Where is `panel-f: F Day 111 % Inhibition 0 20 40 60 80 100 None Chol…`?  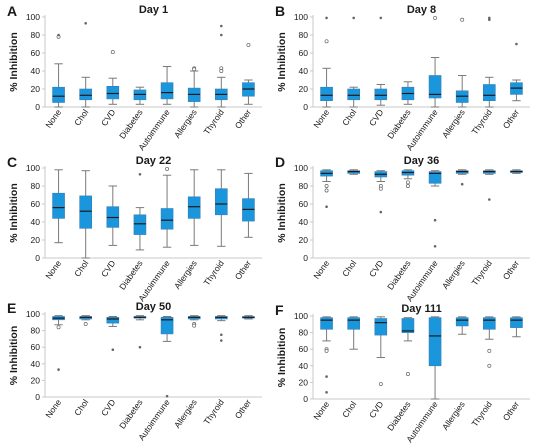
panel-f: F Day 111 % Inhibition 0 20 40 60 80 100 None Chol… is located at coordinates (402, 373).